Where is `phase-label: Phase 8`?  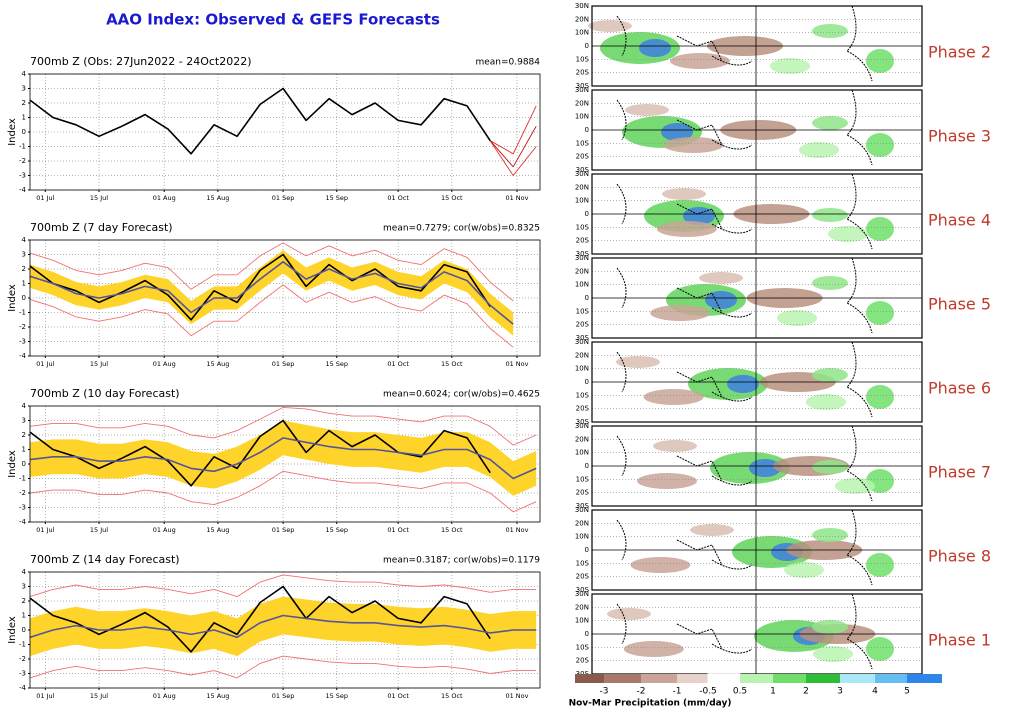 phase-label: Phase 8 is located at coordinates (959, 556).